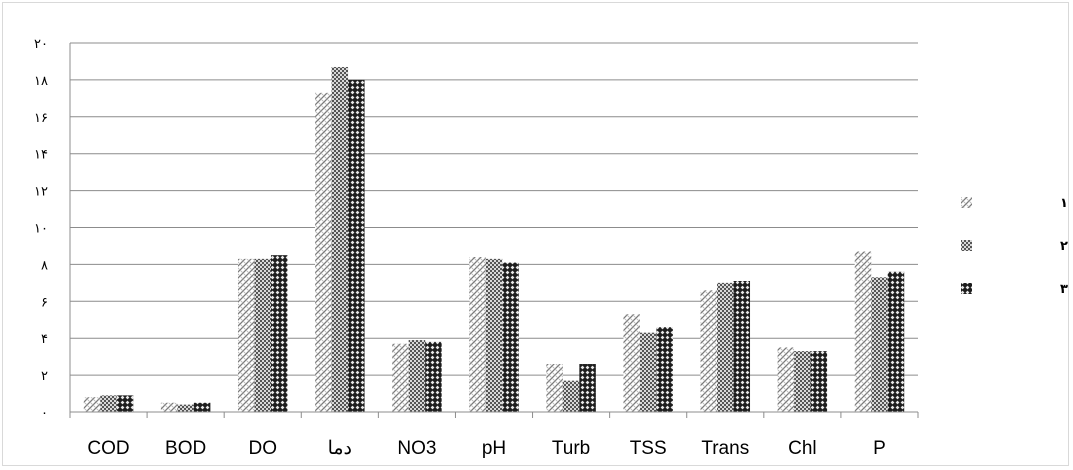 The height and width of the screenshot is (470, 1073). Describe the element at coordinates (571, 448) in the screenshot. I see `x-tick-label: Turb` at that location.